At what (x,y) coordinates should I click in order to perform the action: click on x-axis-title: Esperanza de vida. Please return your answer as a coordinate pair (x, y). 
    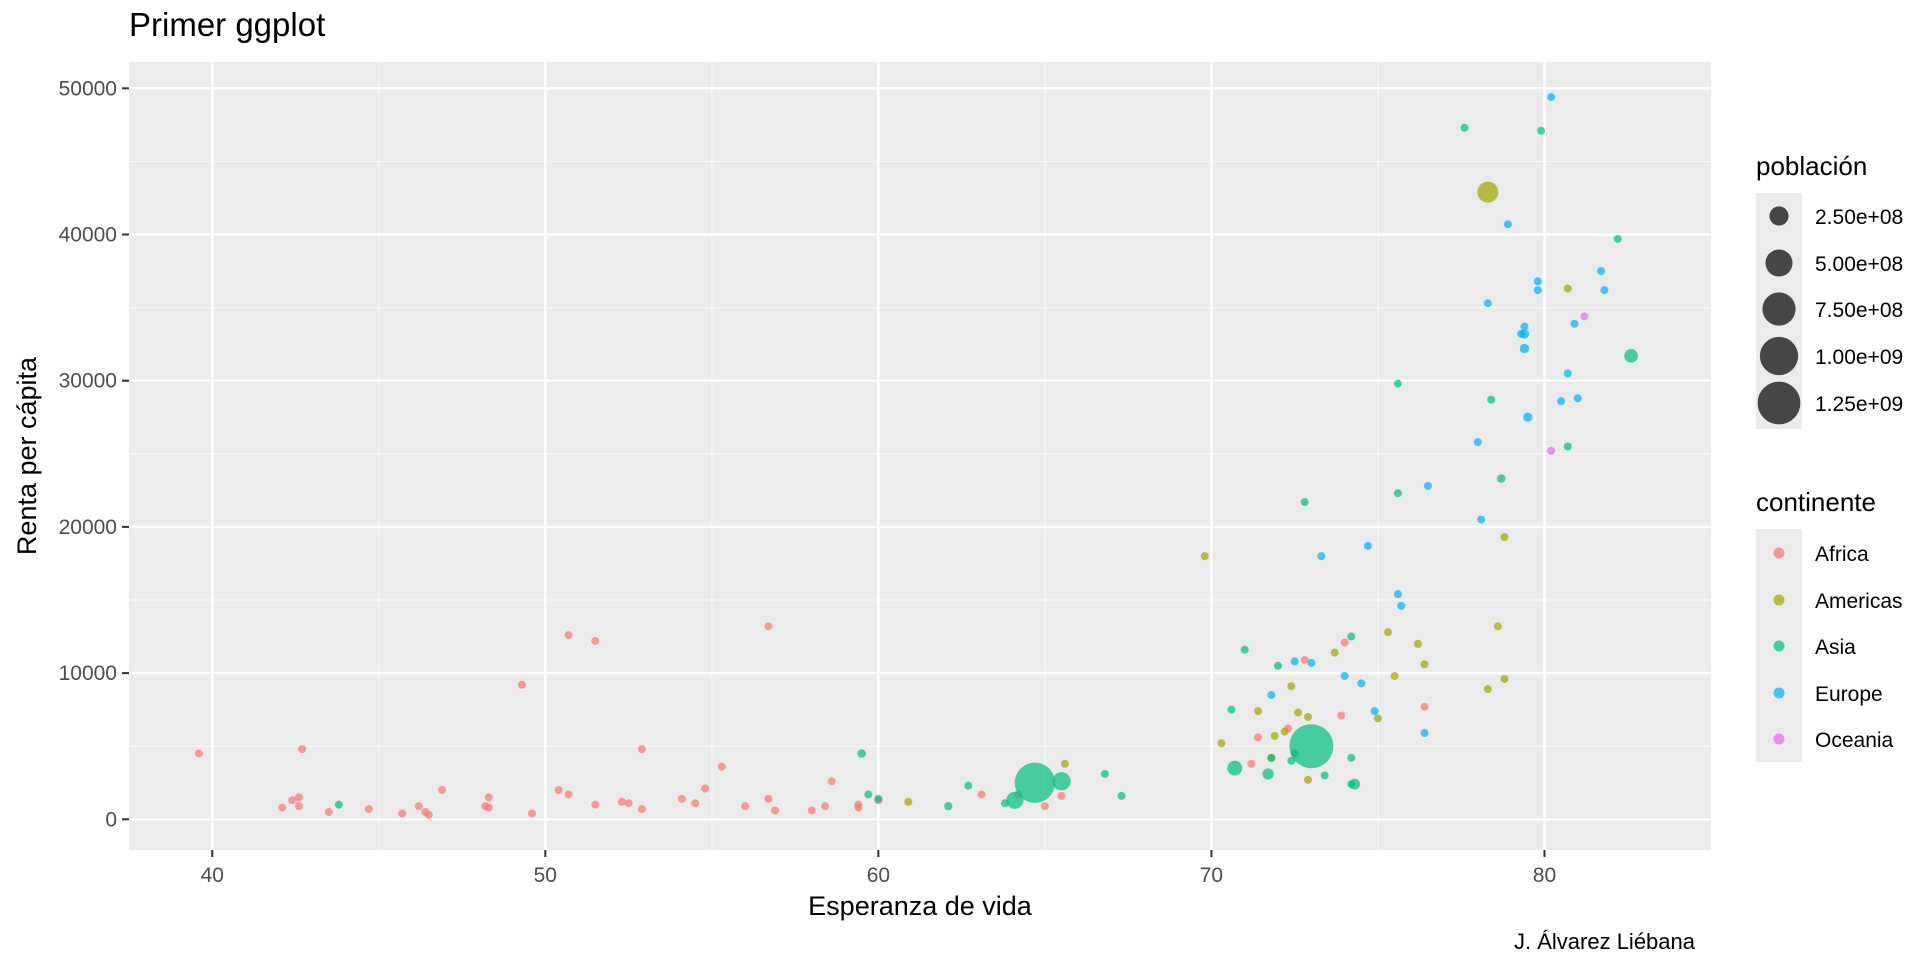
    Looking at the image, I should click on (920, 906).